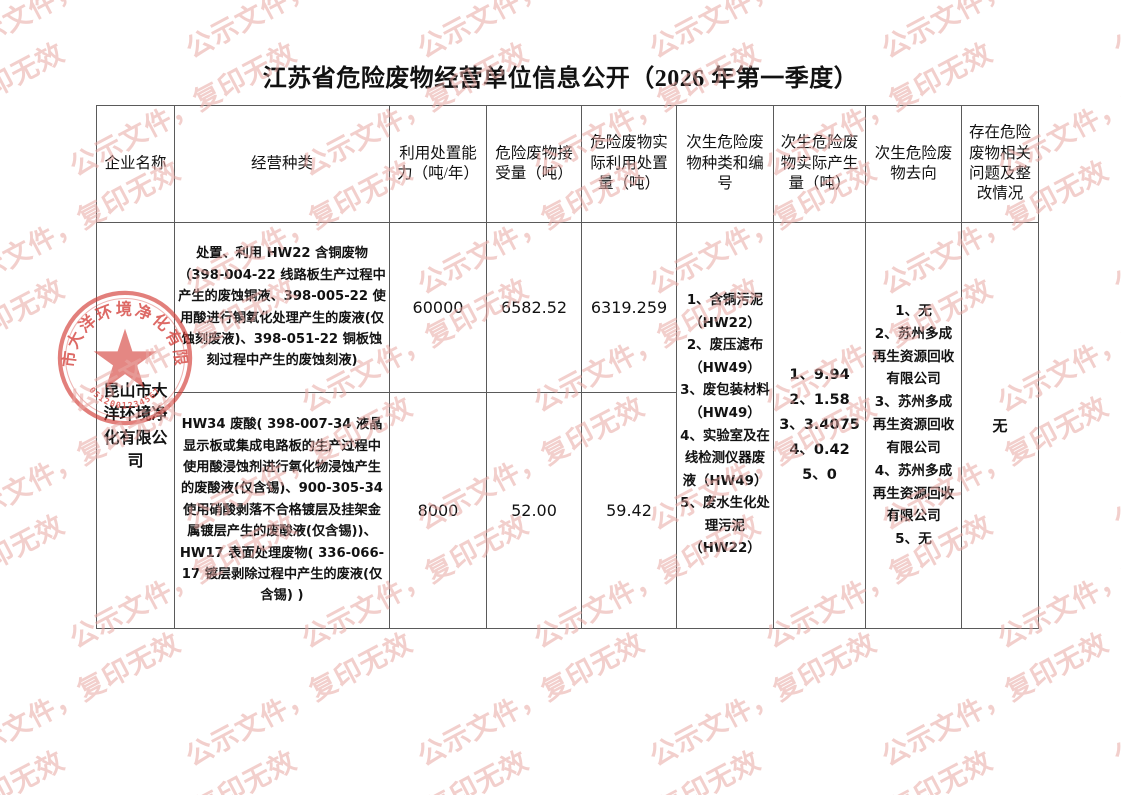 This screenshot has height=795, width=1121. Describe the element at coordinates (282, 164) in the screenshot. I see `header-business-type: 经营种类` at that location.